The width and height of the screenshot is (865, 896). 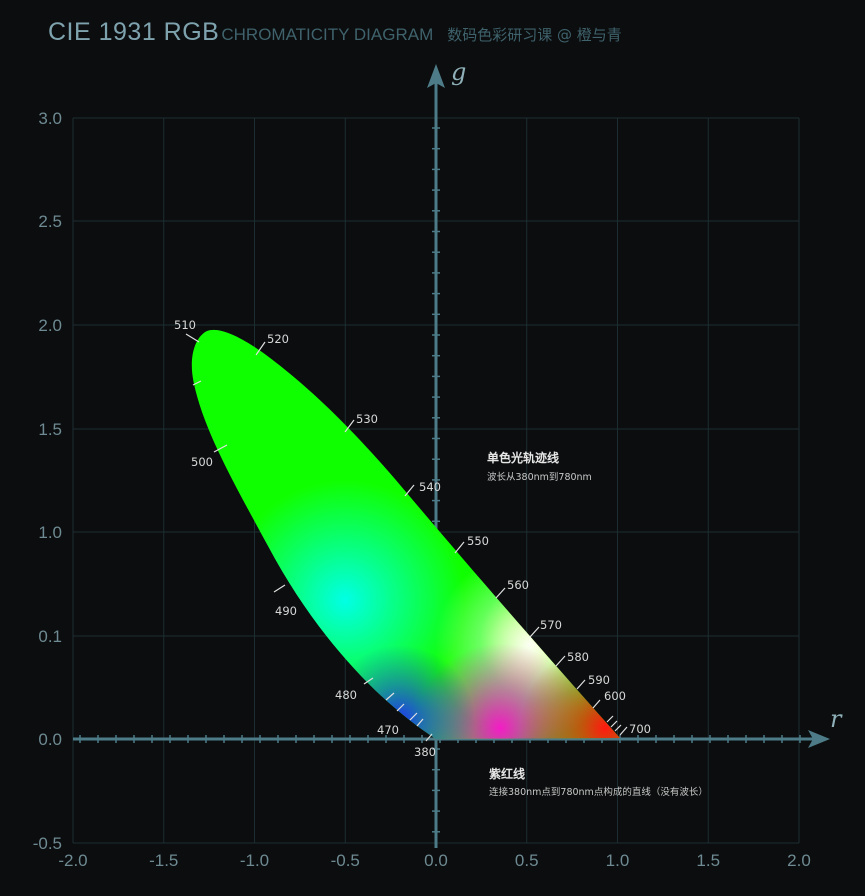 I want to click on wavelength-label: 520, so click(x=278, y=339).